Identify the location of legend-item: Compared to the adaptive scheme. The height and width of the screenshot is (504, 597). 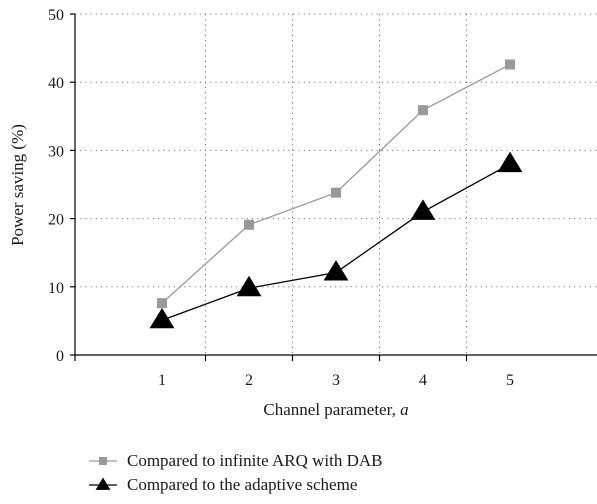
(223, 484).